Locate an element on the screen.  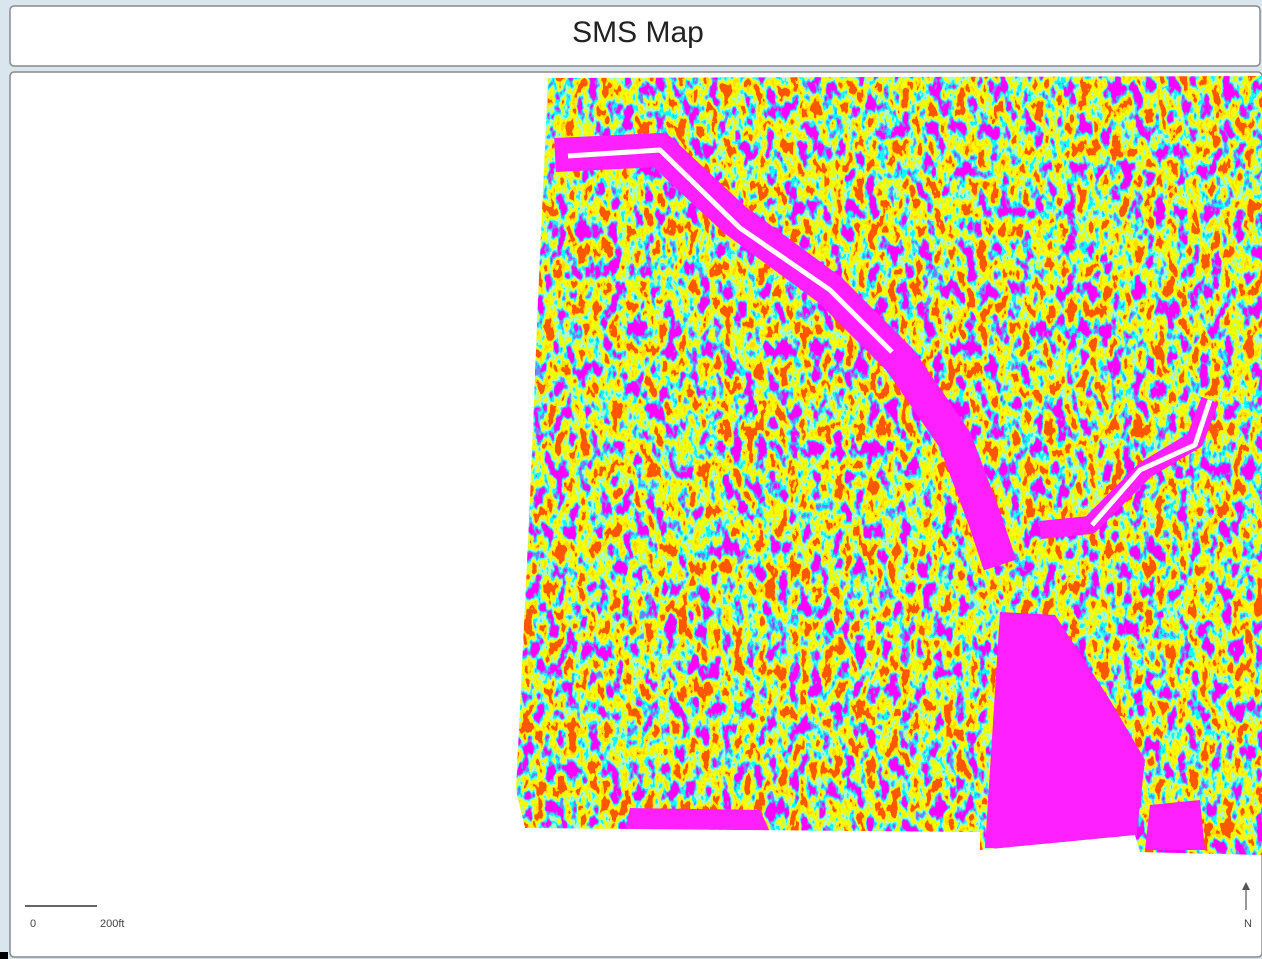
title: SMS Map is located at coordinates (638, 32).